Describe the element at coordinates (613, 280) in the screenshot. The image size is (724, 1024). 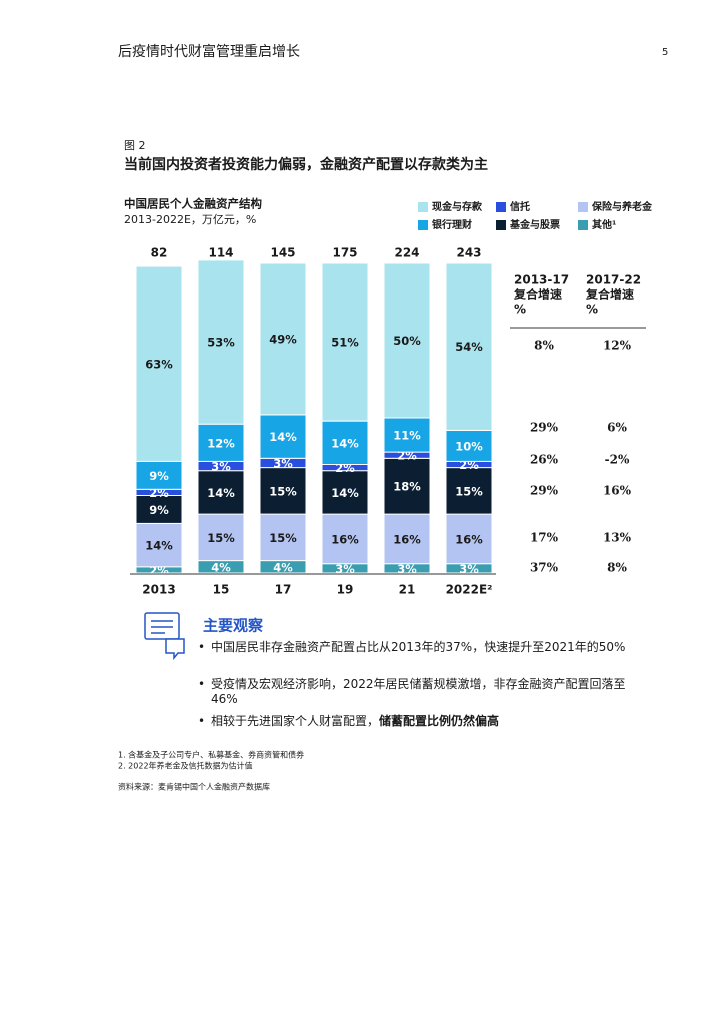
I see `table-header: 2017-22` at that location.